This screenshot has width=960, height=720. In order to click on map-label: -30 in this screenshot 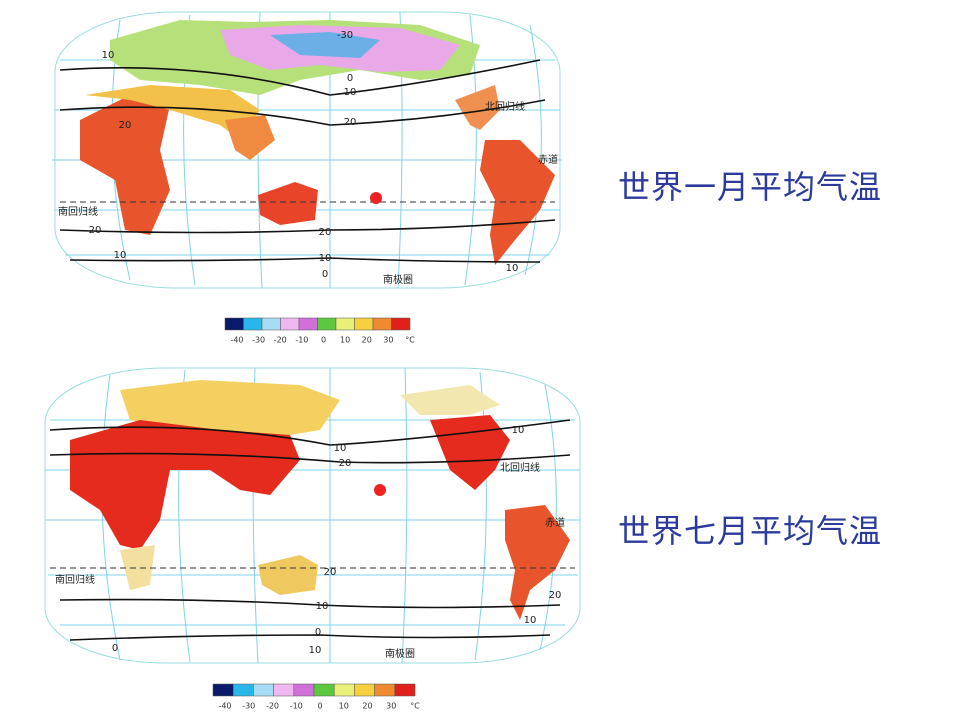, I will do `click(345, 35)`.